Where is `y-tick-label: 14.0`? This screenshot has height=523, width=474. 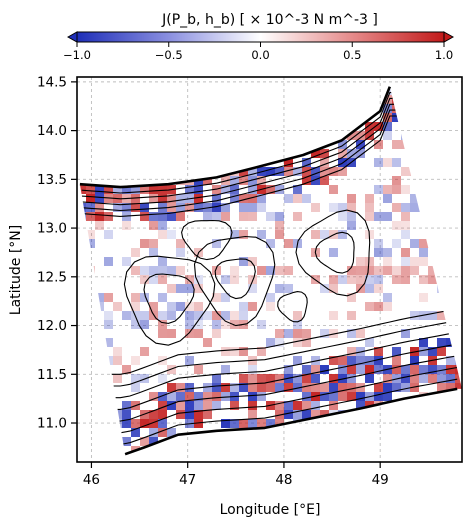 y-tick-label: 14.0 is located at coordinates (52, 131).